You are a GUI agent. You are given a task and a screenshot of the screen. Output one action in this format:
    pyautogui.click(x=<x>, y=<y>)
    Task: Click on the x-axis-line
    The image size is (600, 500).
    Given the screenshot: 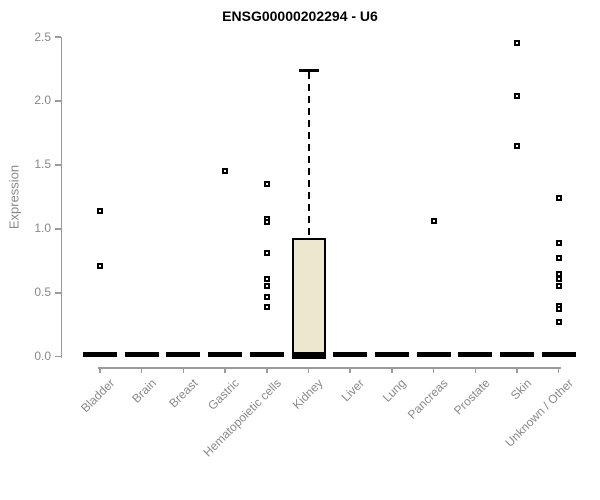 What is the action you would take?
    pyautogui.click(x=329, y=368)
    